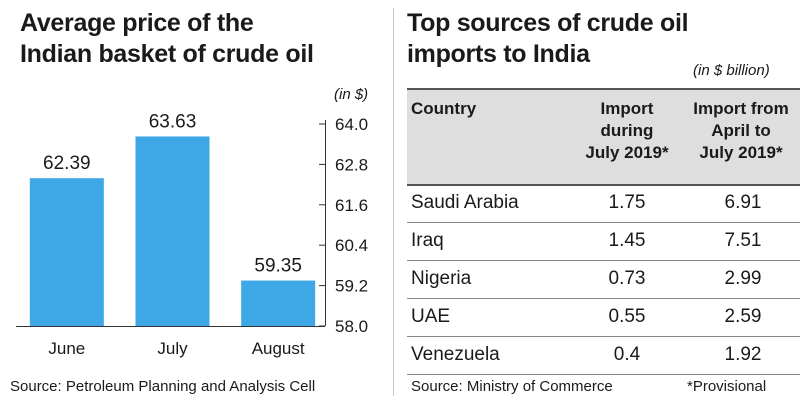 The height and width of the screenshot is (403, 810). What do you see at coordinates (66, 348) in the screenshot?
I see `x-tick-label: June` at bounding box center [66, 348].